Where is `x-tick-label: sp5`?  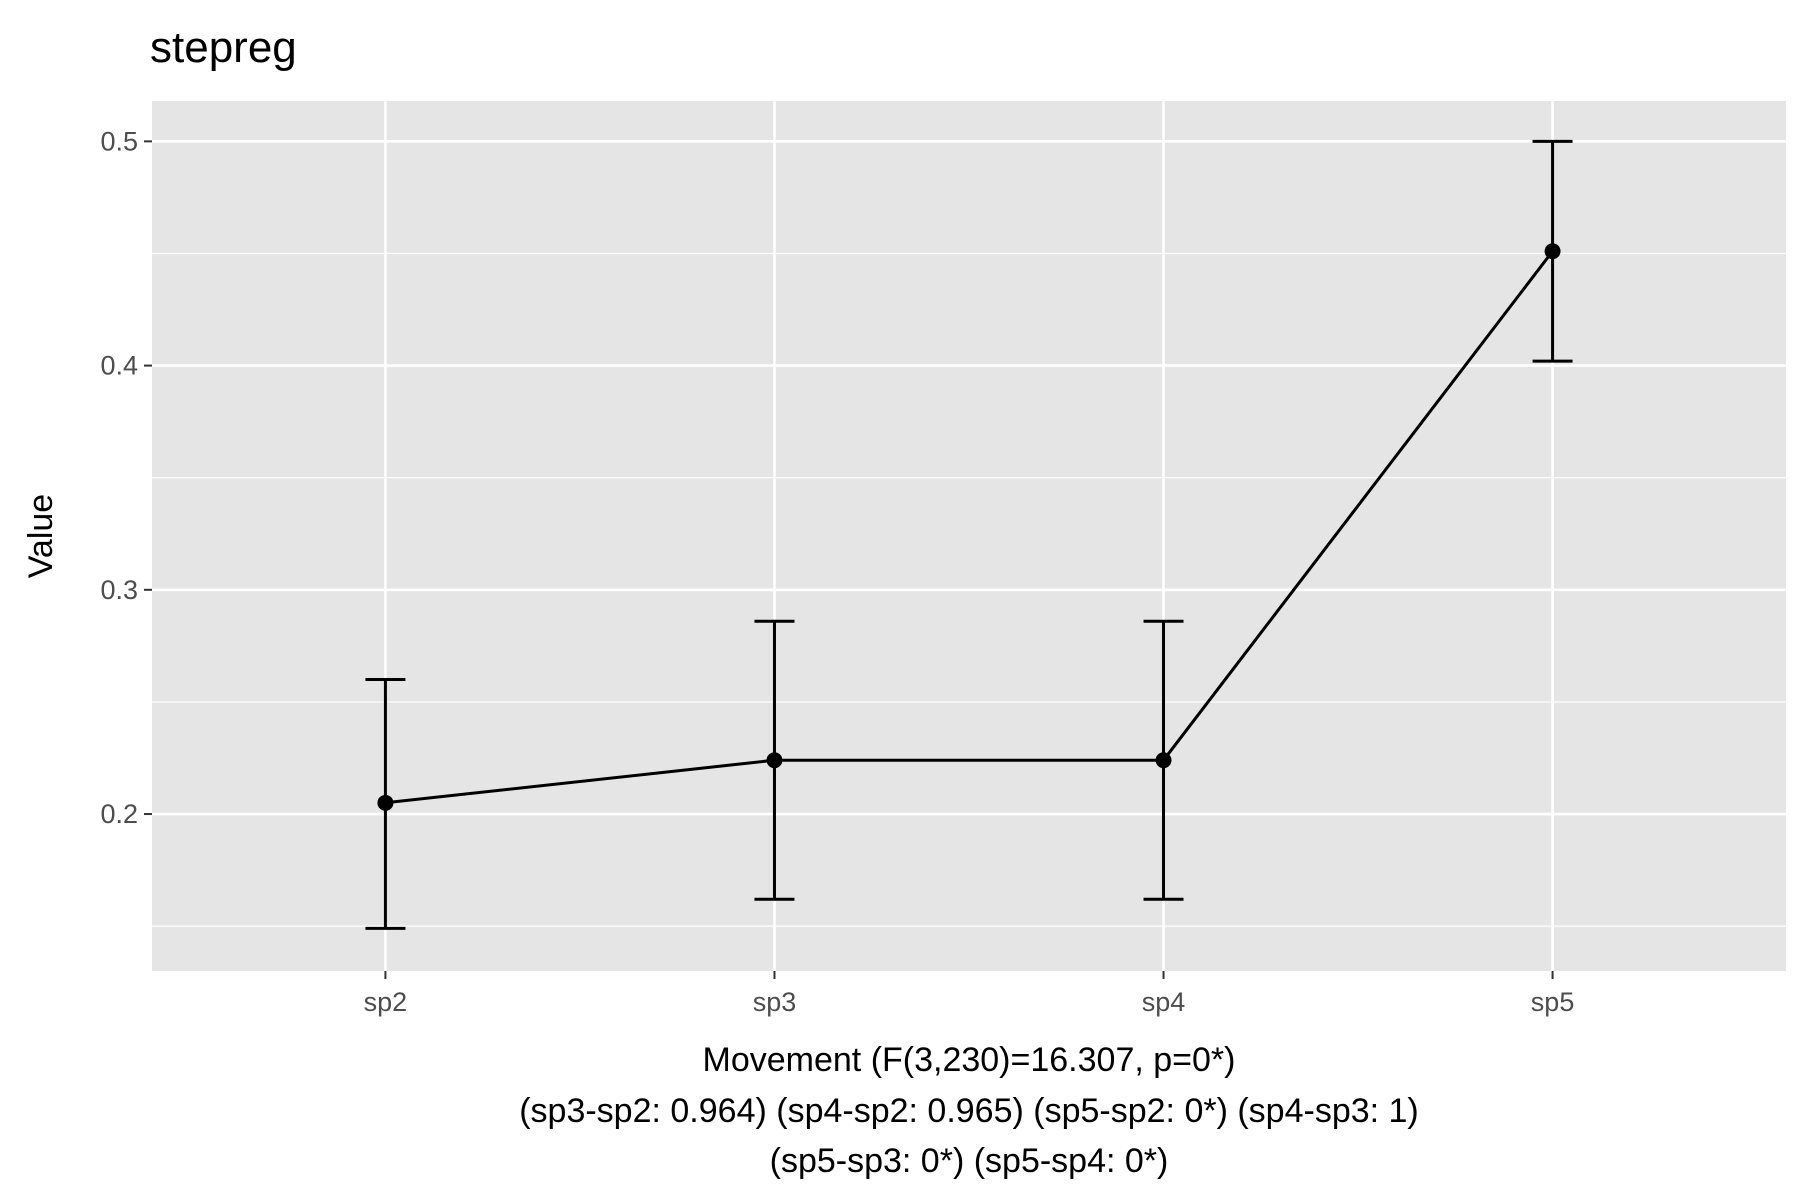
x-tick-label: sp5 is located at coordinates (1553, 1002).